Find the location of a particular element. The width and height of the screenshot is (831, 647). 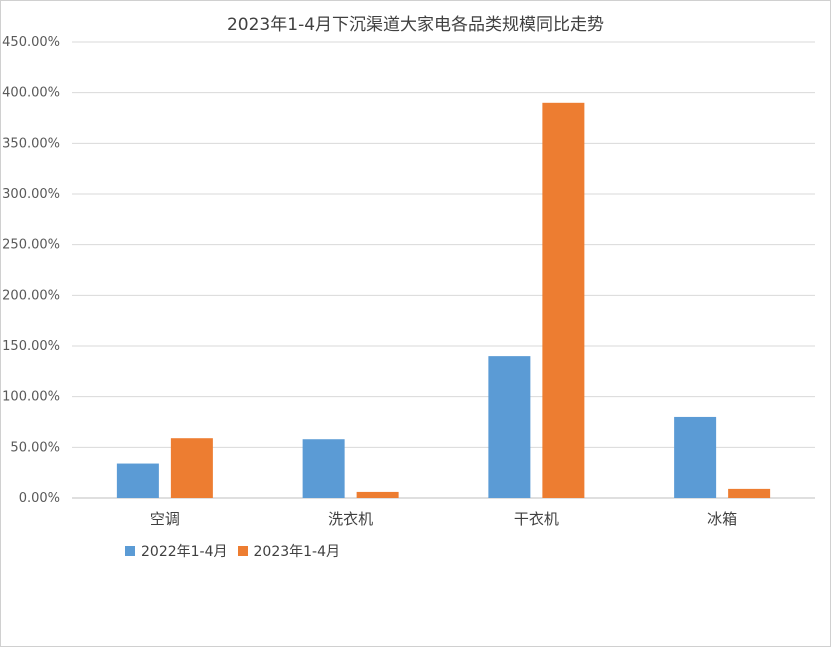

legend: 2022年1-4月 2023年1-4月 is located at coordinates (237, 551).